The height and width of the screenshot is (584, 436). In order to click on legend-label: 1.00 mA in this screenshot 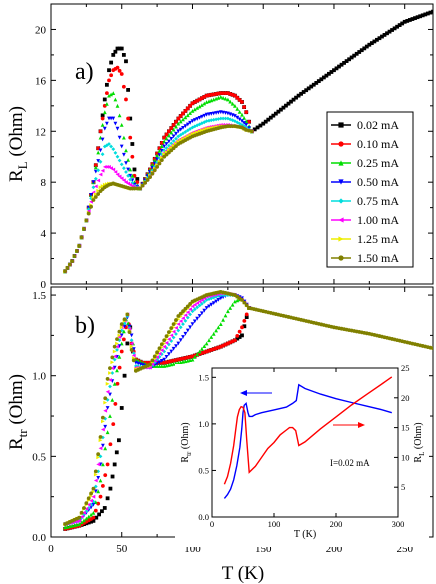, I will do `click(378, 220)`.